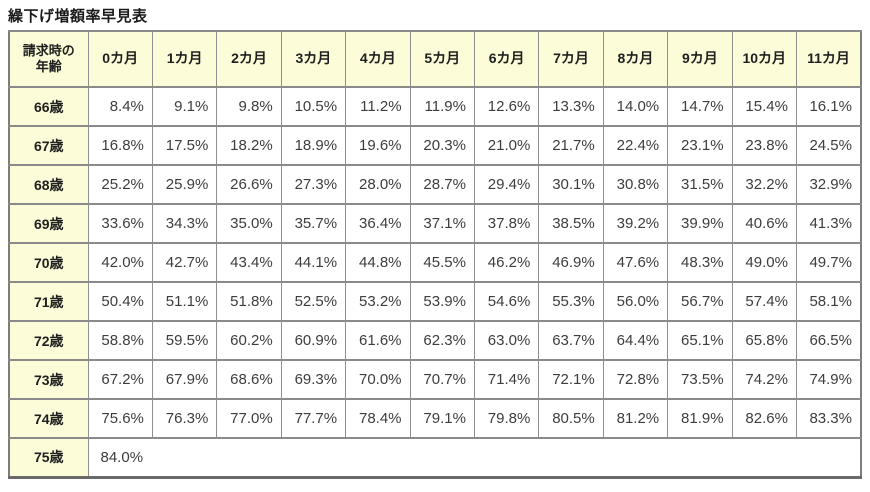 Image resolution: width=870 pixels, height=492 pixels. Describe the element at coordinates (48, 301) in the screenshot. I see `age-cell: 71歳` at that location.